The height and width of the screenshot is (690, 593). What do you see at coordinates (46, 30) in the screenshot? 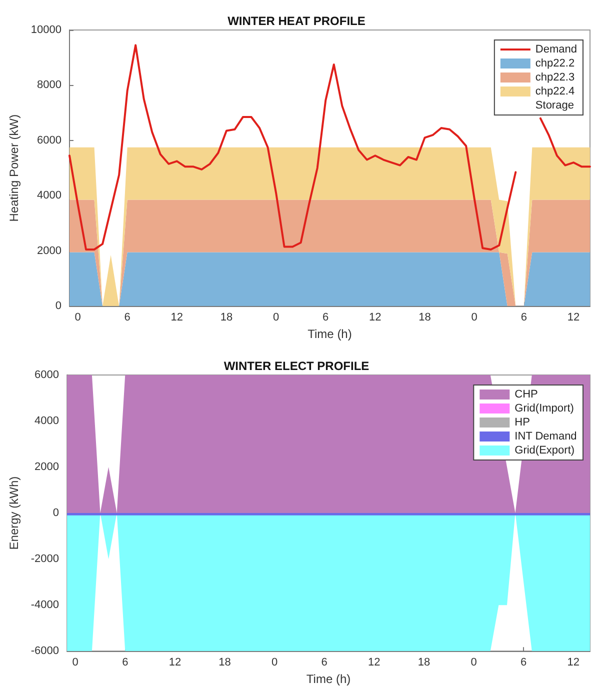
I see `y-tick-label: 10000` at bounding box center [46, 30].